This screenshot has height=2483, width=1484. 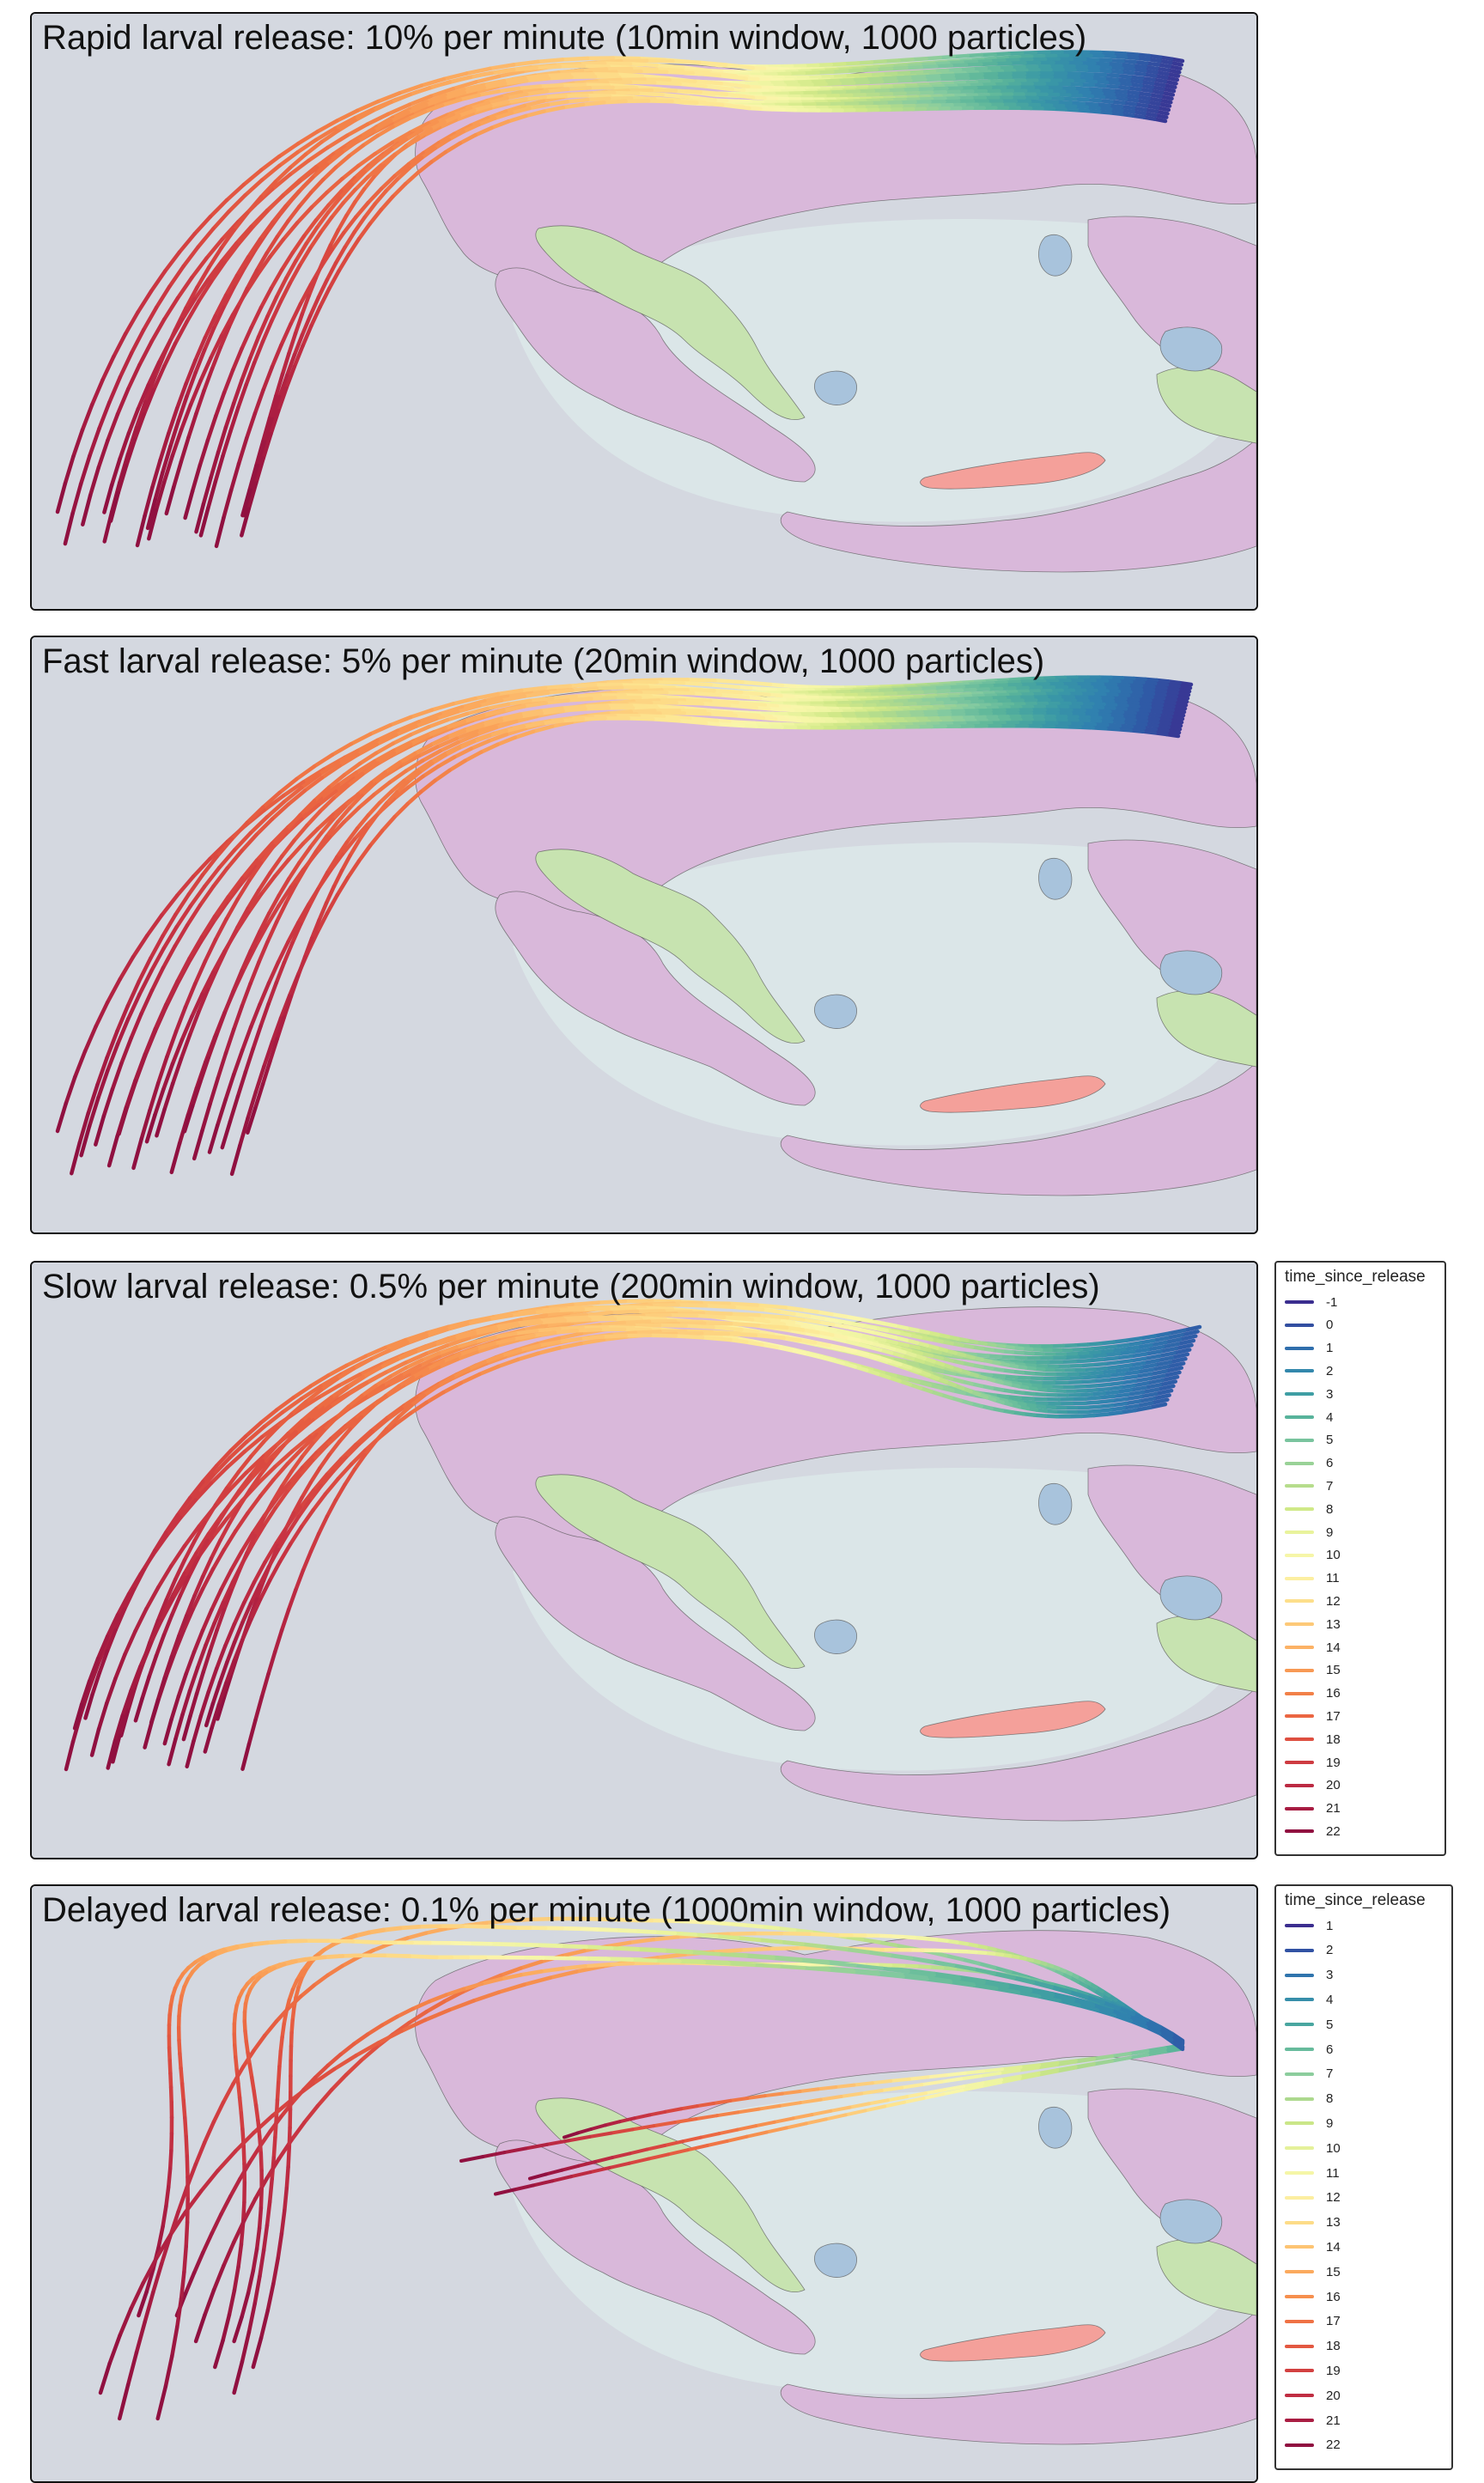 What do you see at coordinates (1332, 1302) in the screenshot?
I see `legend-label: -1` at bounding box center [1332, 1302].